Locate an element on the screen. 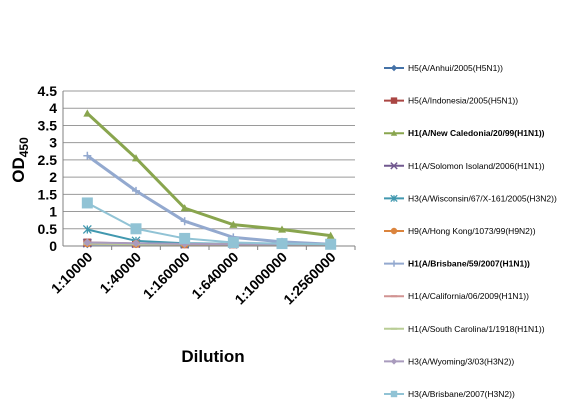 Image resolution: width=572 pixels, height=407 pixels. x-axis-label: Dilution is located at coordinates (212, 356).